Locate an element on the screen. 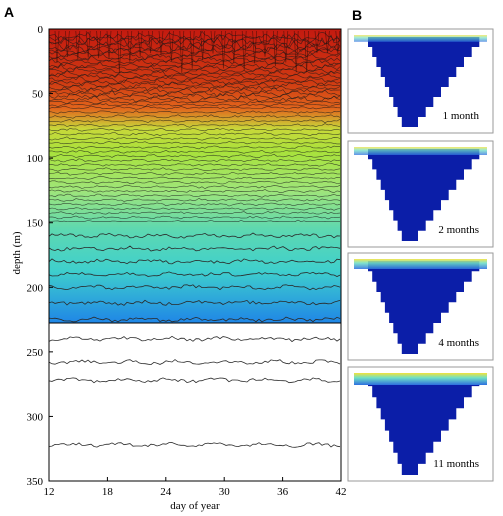 This screenshot has height=516, width=503. y-tick-label: 100 is located at coordinates (35, 159).